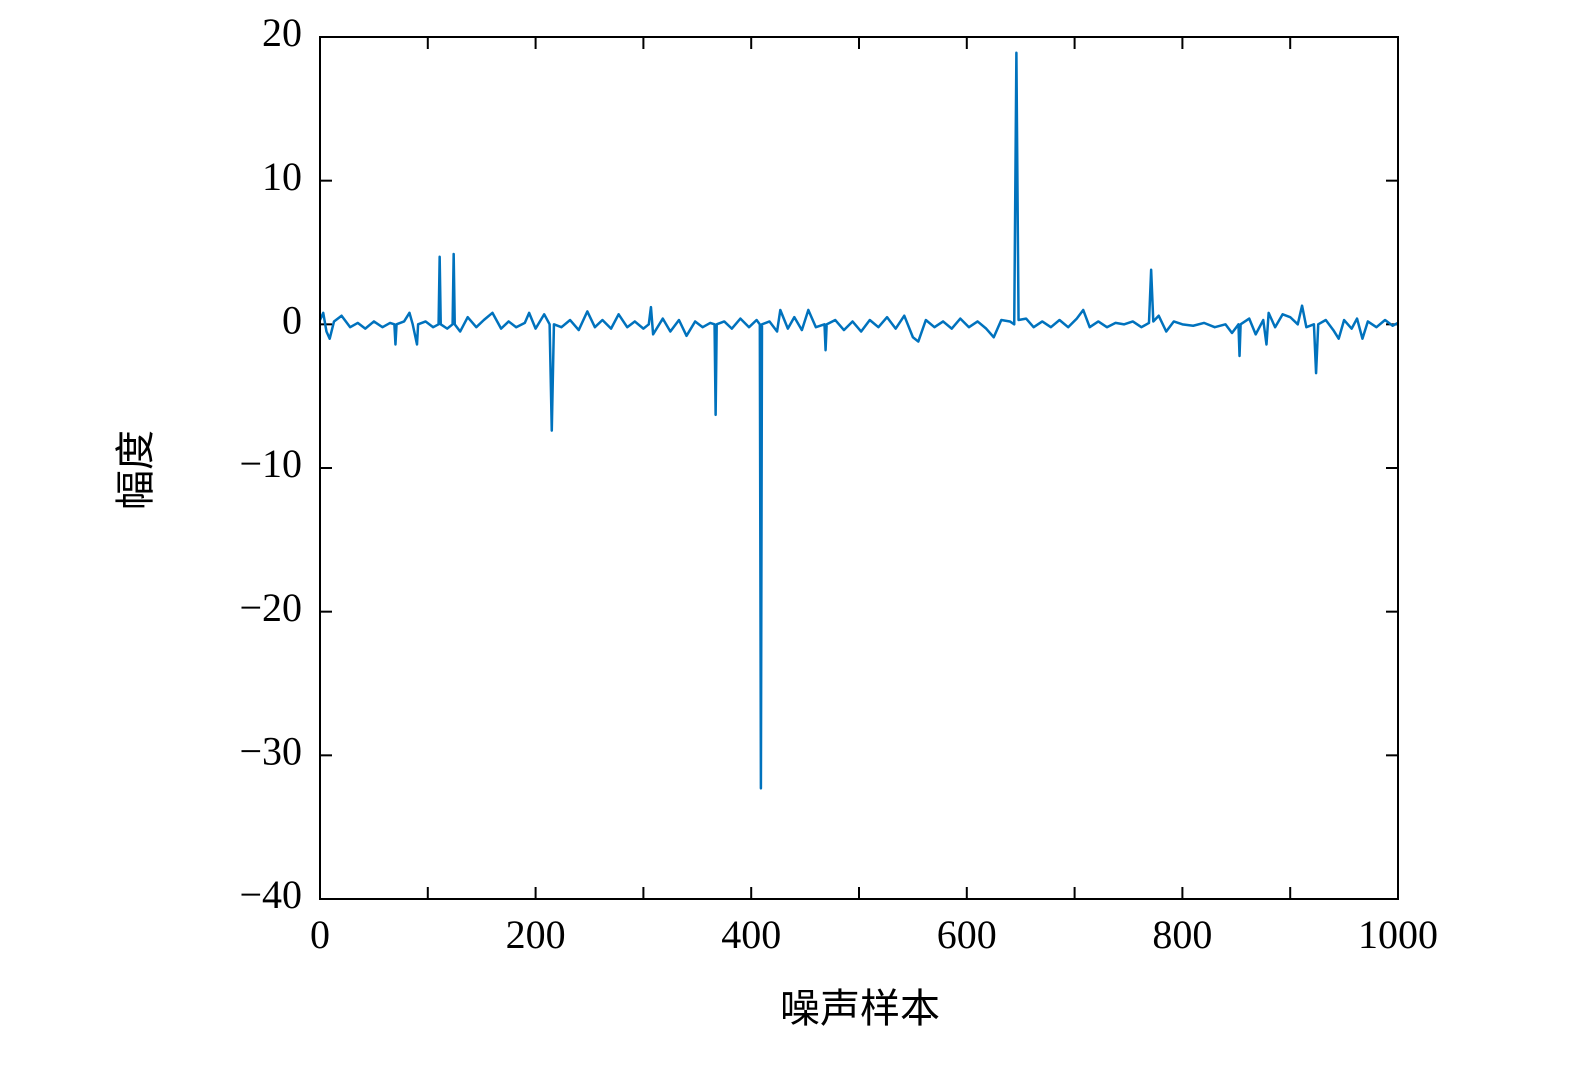 The height and width of the screenshot is (1068, 1575). Describe the element at coordinates (967, 934) in the screenshot. I see `x-tick-label: 600` at that location.